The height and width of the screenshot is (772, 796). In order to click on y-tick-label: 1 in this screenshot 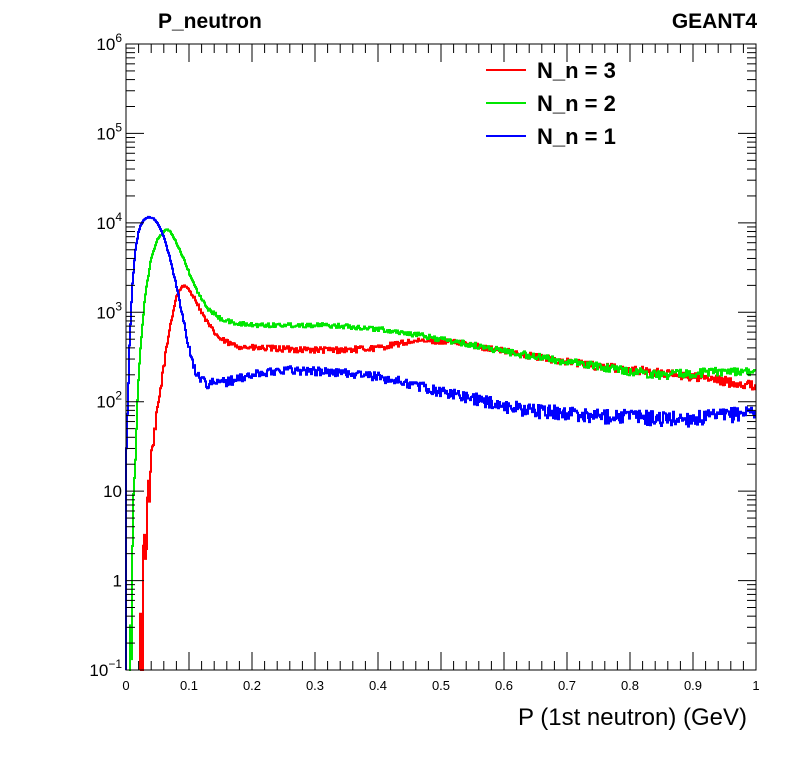, I will do `click(117, 581)`.